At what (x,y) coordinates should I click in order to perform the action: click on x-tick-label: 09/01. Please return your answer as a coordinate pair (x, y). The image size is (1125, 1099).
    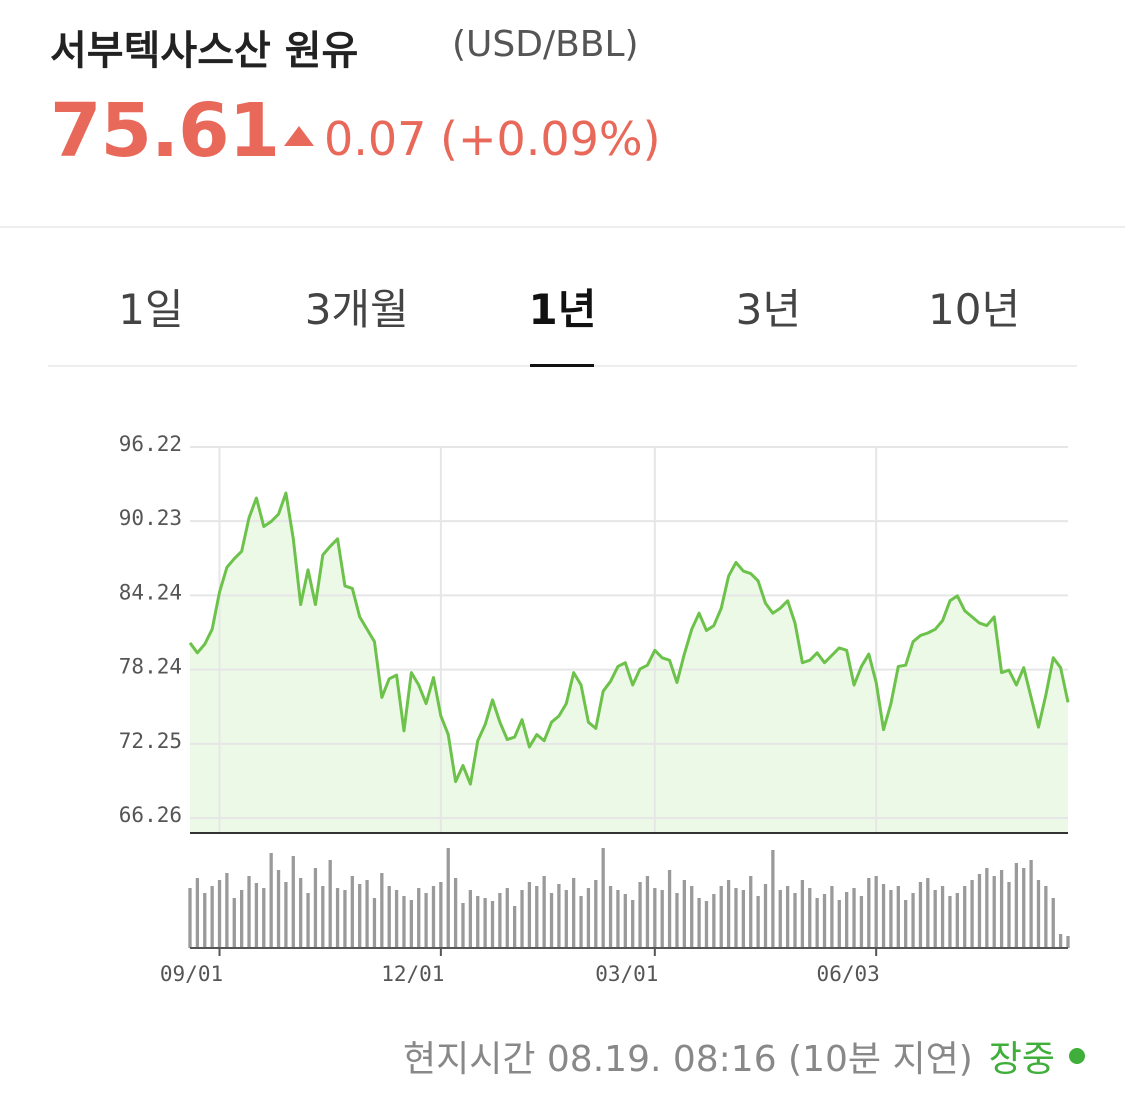
    Looking at the image, I should click on (191, 974).